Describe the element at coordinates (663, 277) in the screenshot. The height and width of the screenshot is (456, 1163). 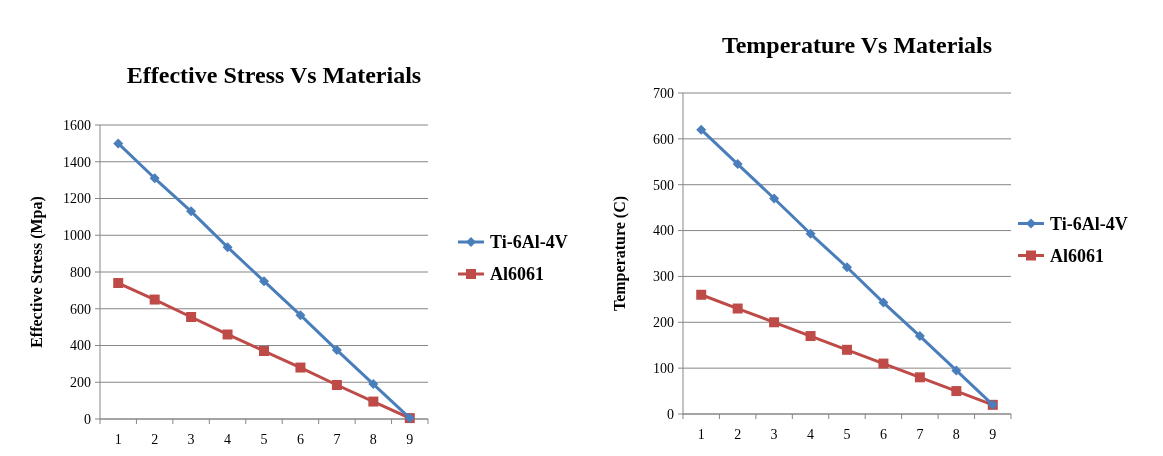
I see `y-tick-label: 300` at that location.